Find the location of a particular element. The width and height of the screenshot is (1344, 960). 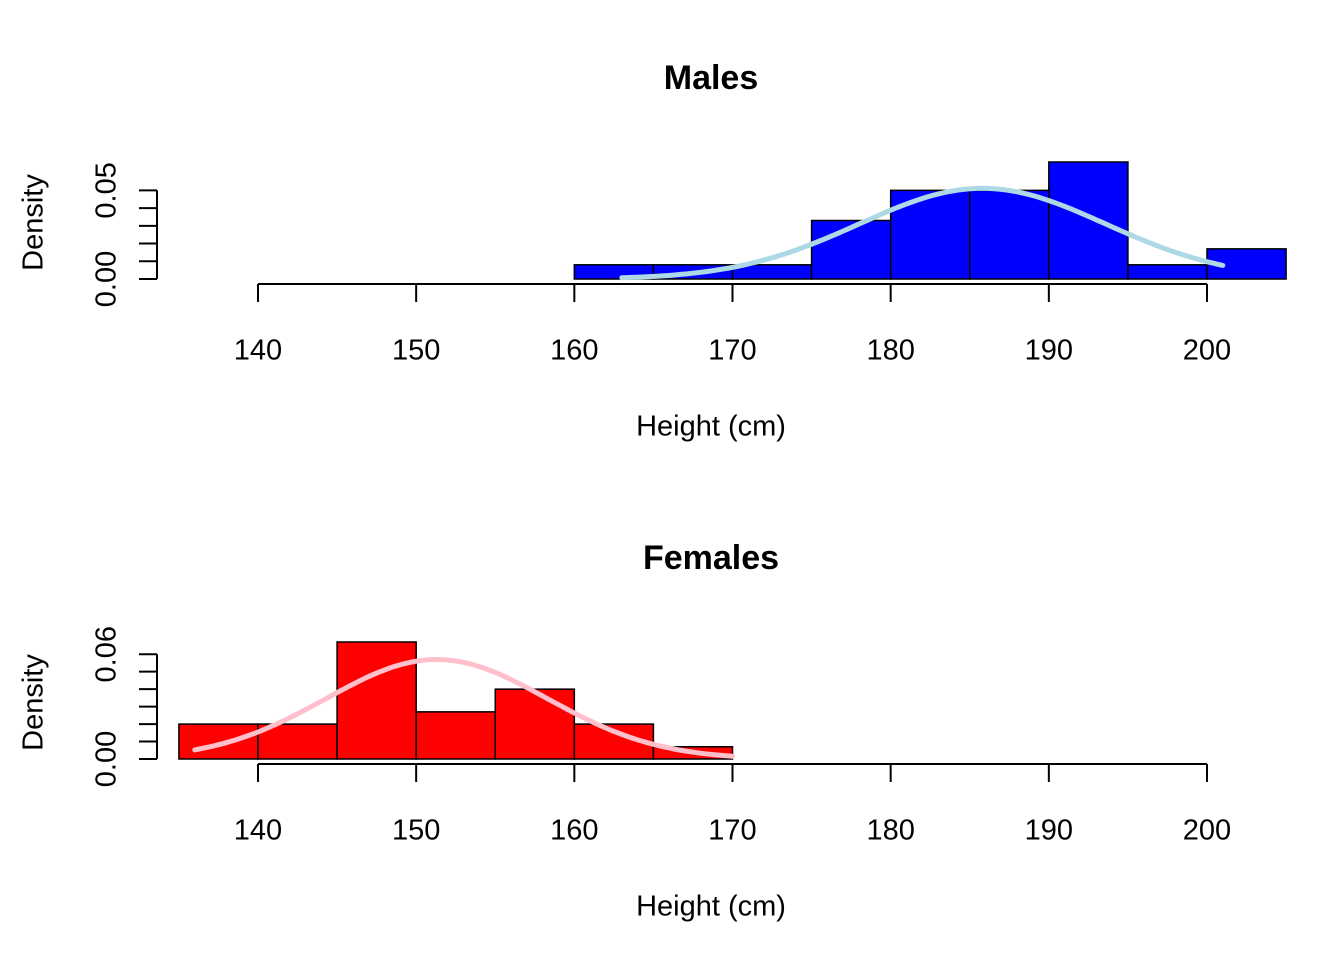

chart-title: Males is located at coordinates (711, 78).